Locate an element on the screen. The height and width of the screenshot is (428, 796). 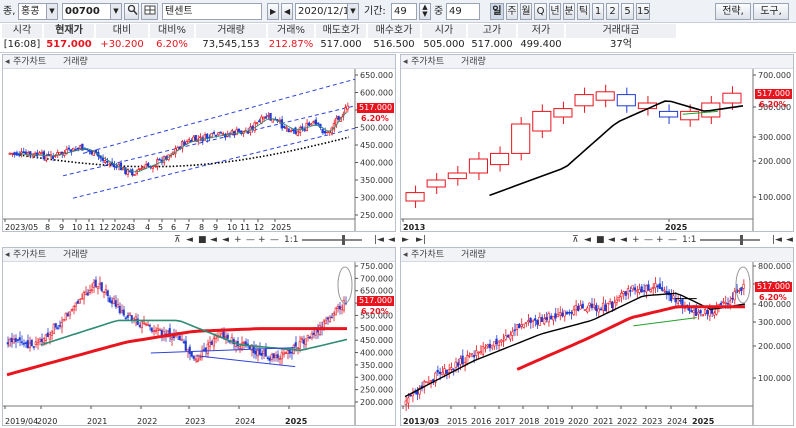
x-tick-label: 3 is located at coordinates (132, 227).